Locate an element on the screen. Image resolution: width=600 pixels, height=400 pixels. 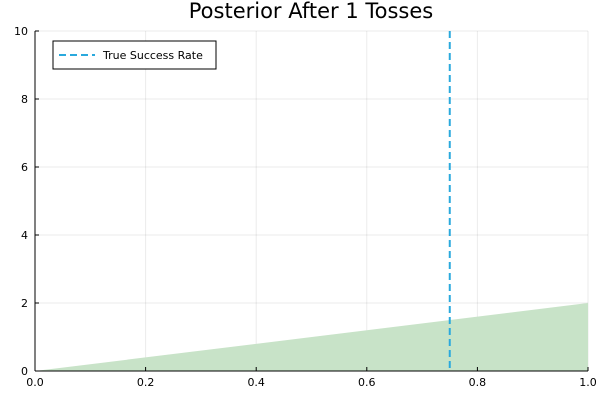
legend: True Success Rate is located at coordinates (134, 55).